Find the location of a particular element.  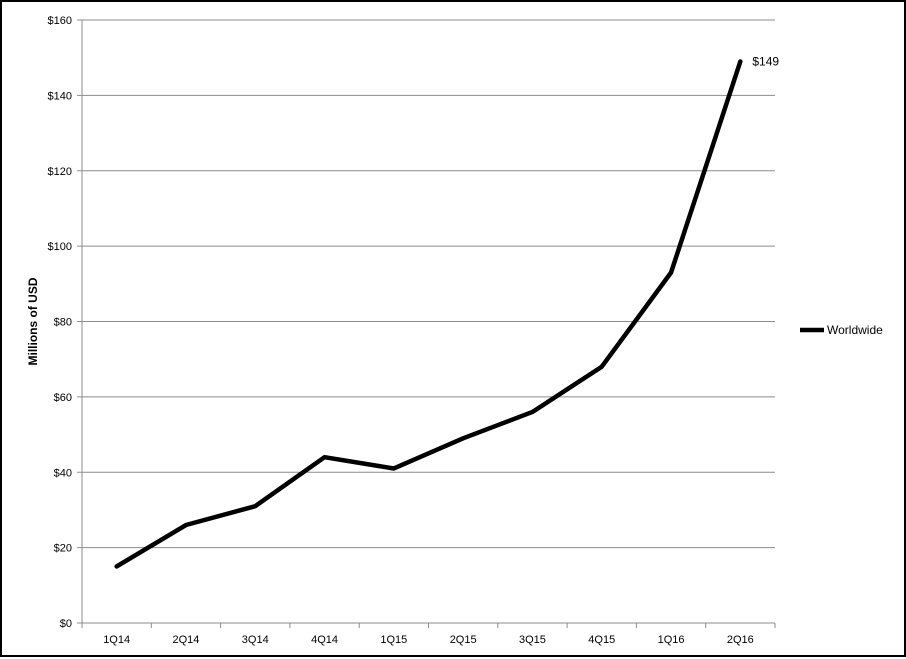

x-tick-label: 2Q16 is located at coordinates (740, 640).